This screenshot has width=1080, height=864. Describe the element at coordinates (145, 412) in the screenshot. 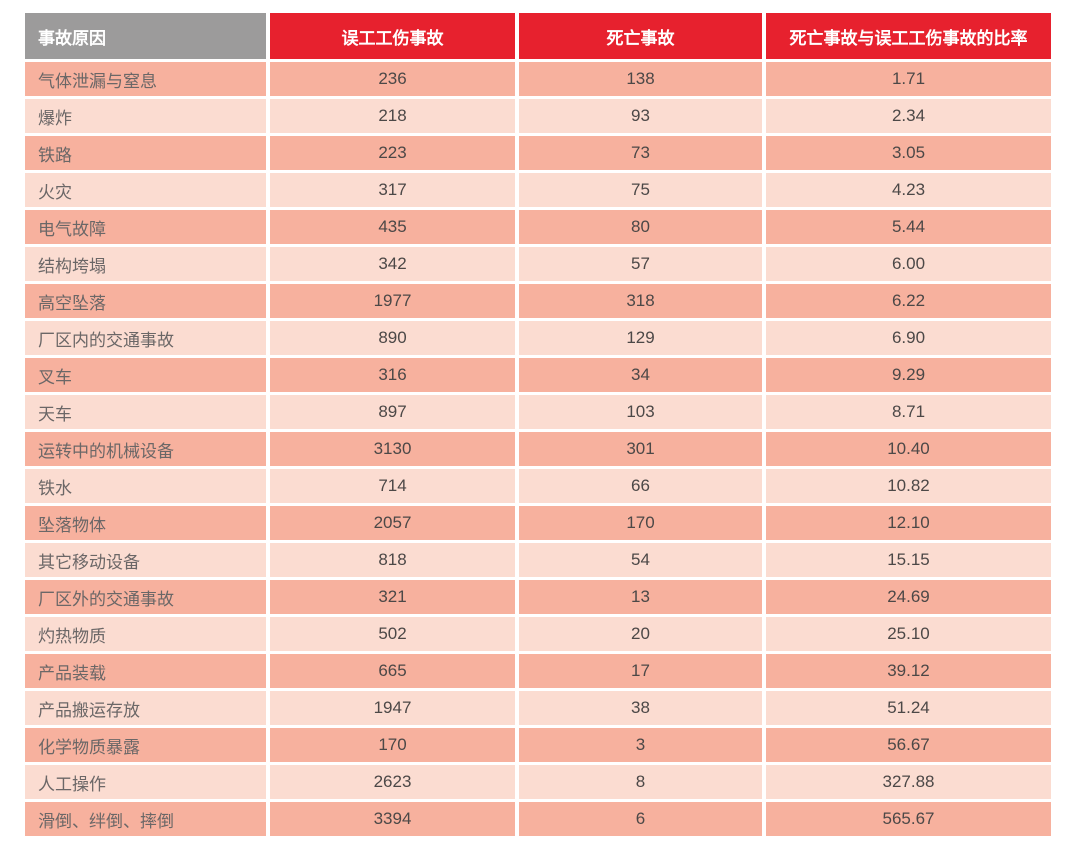

I see `cause-cell: 天车` at that location.